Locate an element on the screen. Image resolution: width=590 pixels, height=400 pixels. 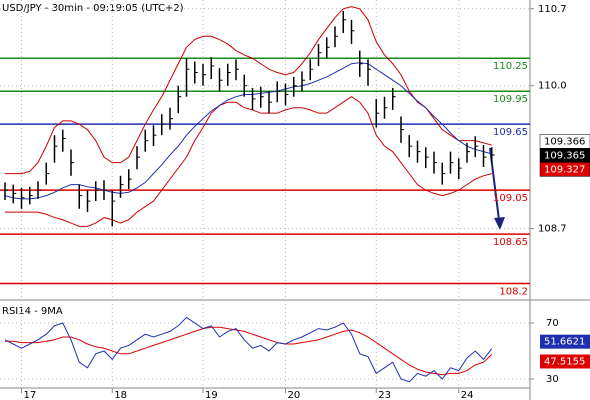
y-tick-label: 110.7 is located at coordinates (552, 9).